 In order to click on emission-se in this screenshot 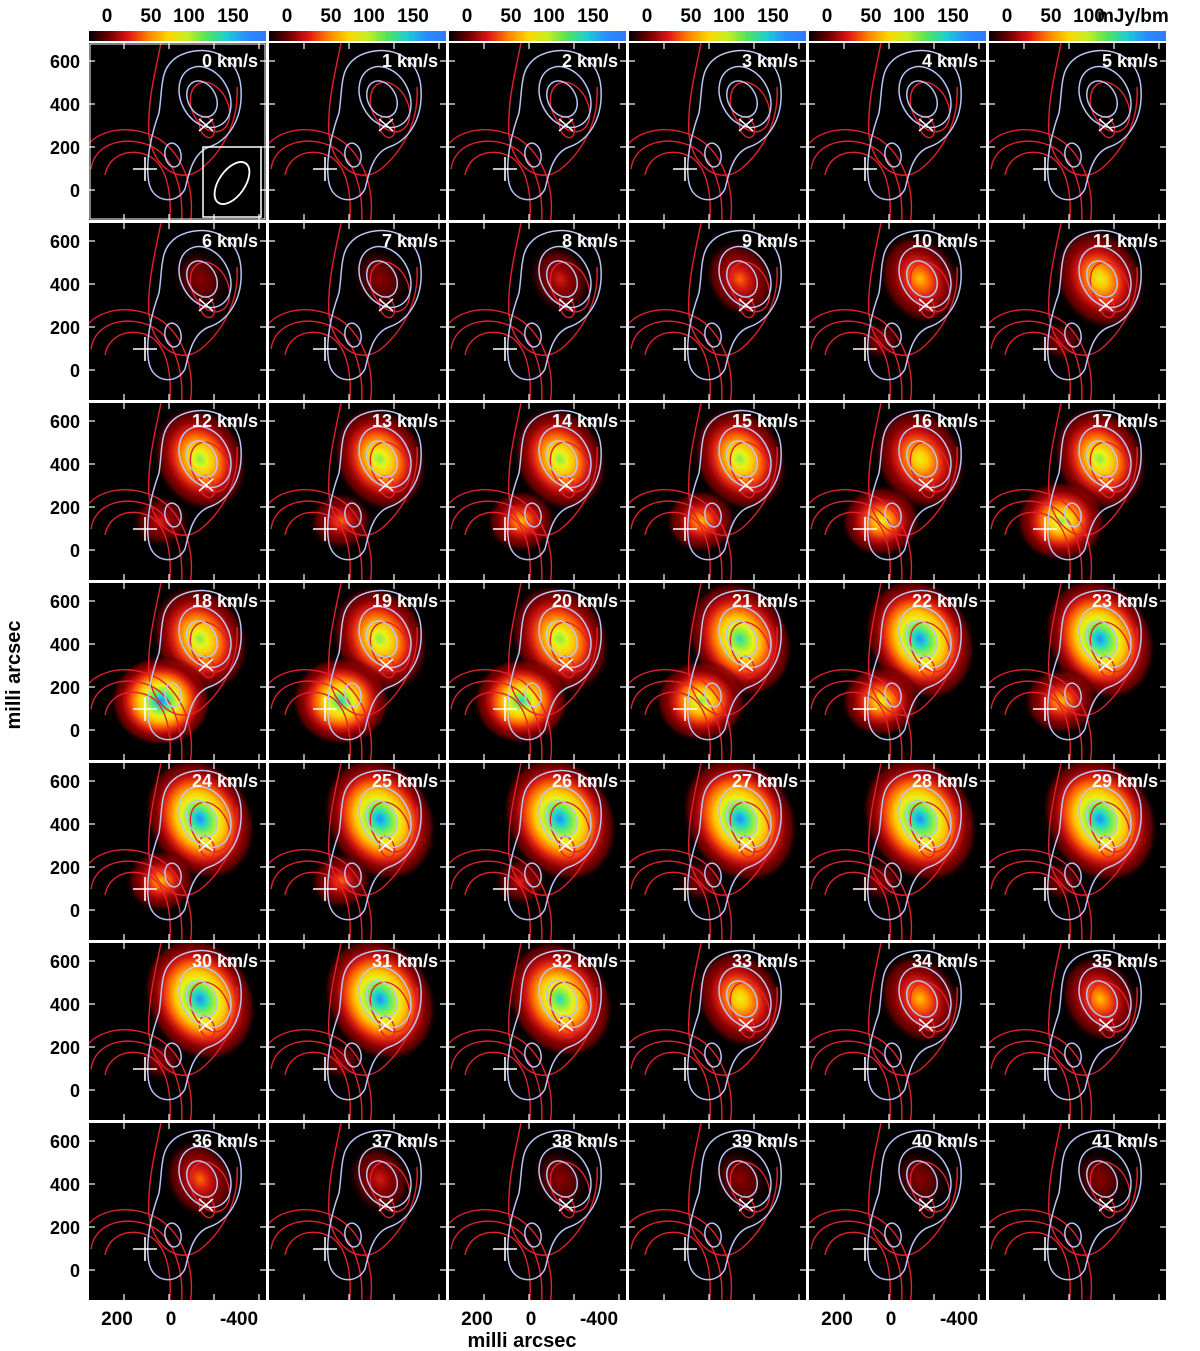, I will do `click(161, 701)`.